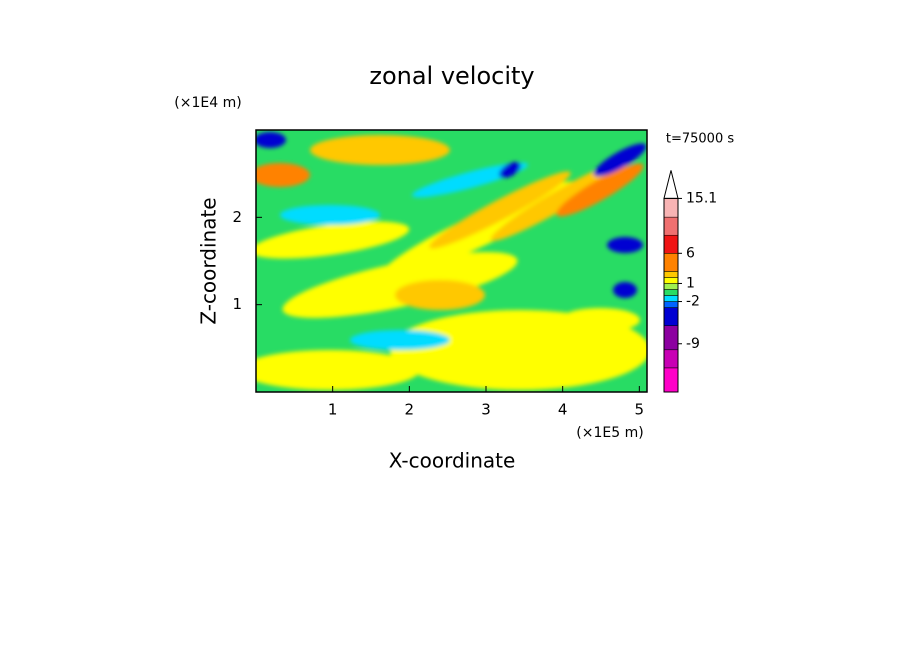 The image size is (904, 654). Describe the element at coordinates (690, 283) in the screenshot. I see `colorbar-tick-label: 1` at that location.